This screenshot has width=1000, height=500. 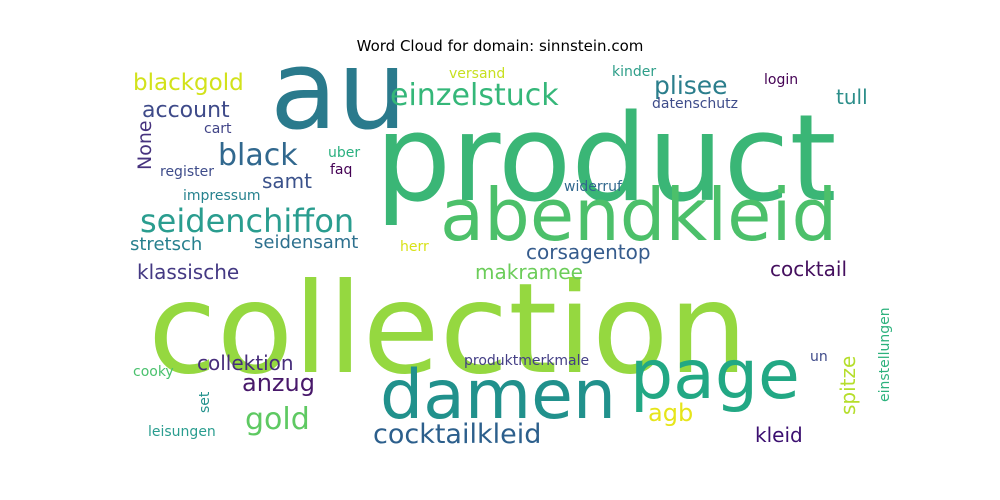 I want to click on word-faq: faq, so click(x=341, y=170).